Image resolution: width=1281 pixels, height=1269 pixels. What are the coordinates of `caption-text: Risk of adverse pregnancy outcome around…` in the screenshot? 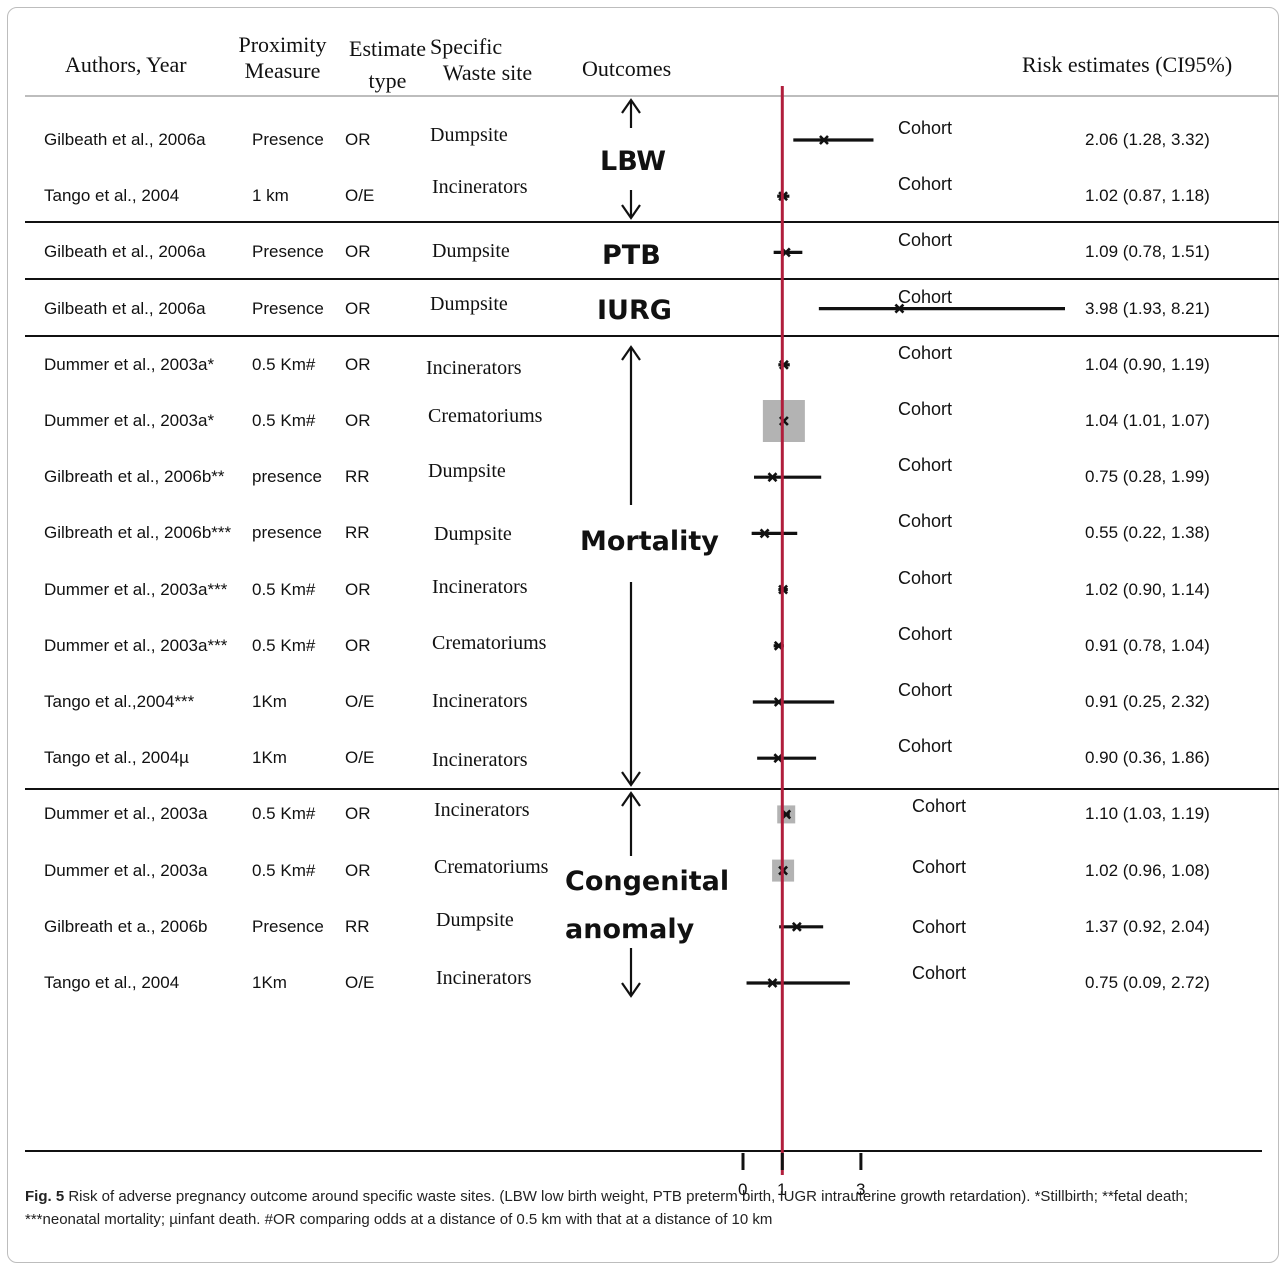 It's located at (606, 1208).